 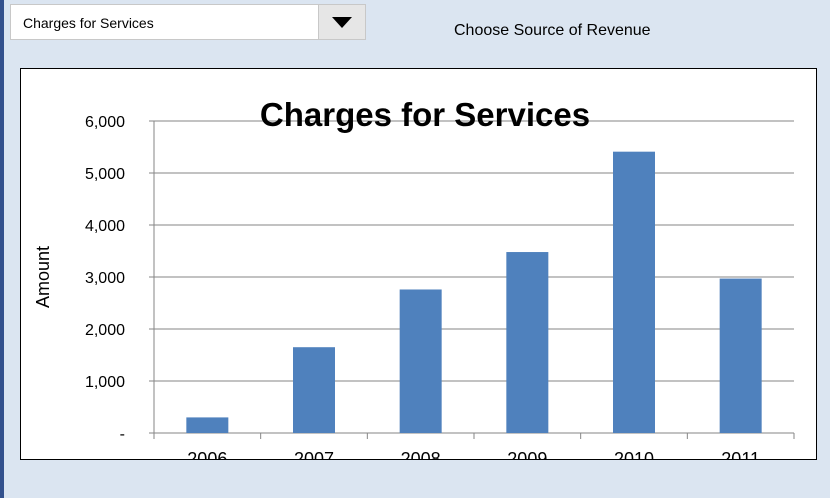 I want to click on bar-2011, so click(x=740, y=355).